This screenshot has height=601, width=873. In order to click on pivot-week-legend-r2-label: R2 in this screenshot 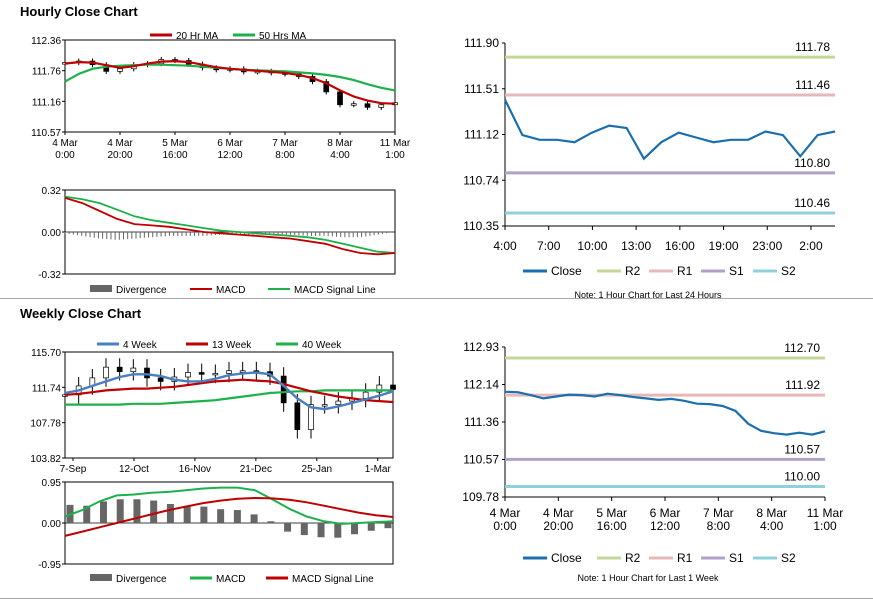, I will do `click(633, 558)`.